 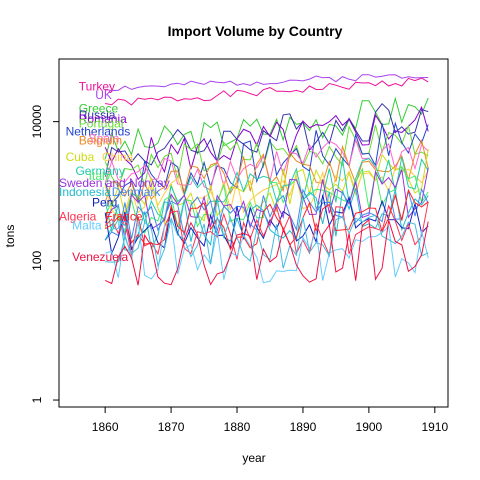 What do you see at coordinates (101, 123) in the screenshot?
I see `series-label-portugal: Portugal` at bounding box center [101, 123].